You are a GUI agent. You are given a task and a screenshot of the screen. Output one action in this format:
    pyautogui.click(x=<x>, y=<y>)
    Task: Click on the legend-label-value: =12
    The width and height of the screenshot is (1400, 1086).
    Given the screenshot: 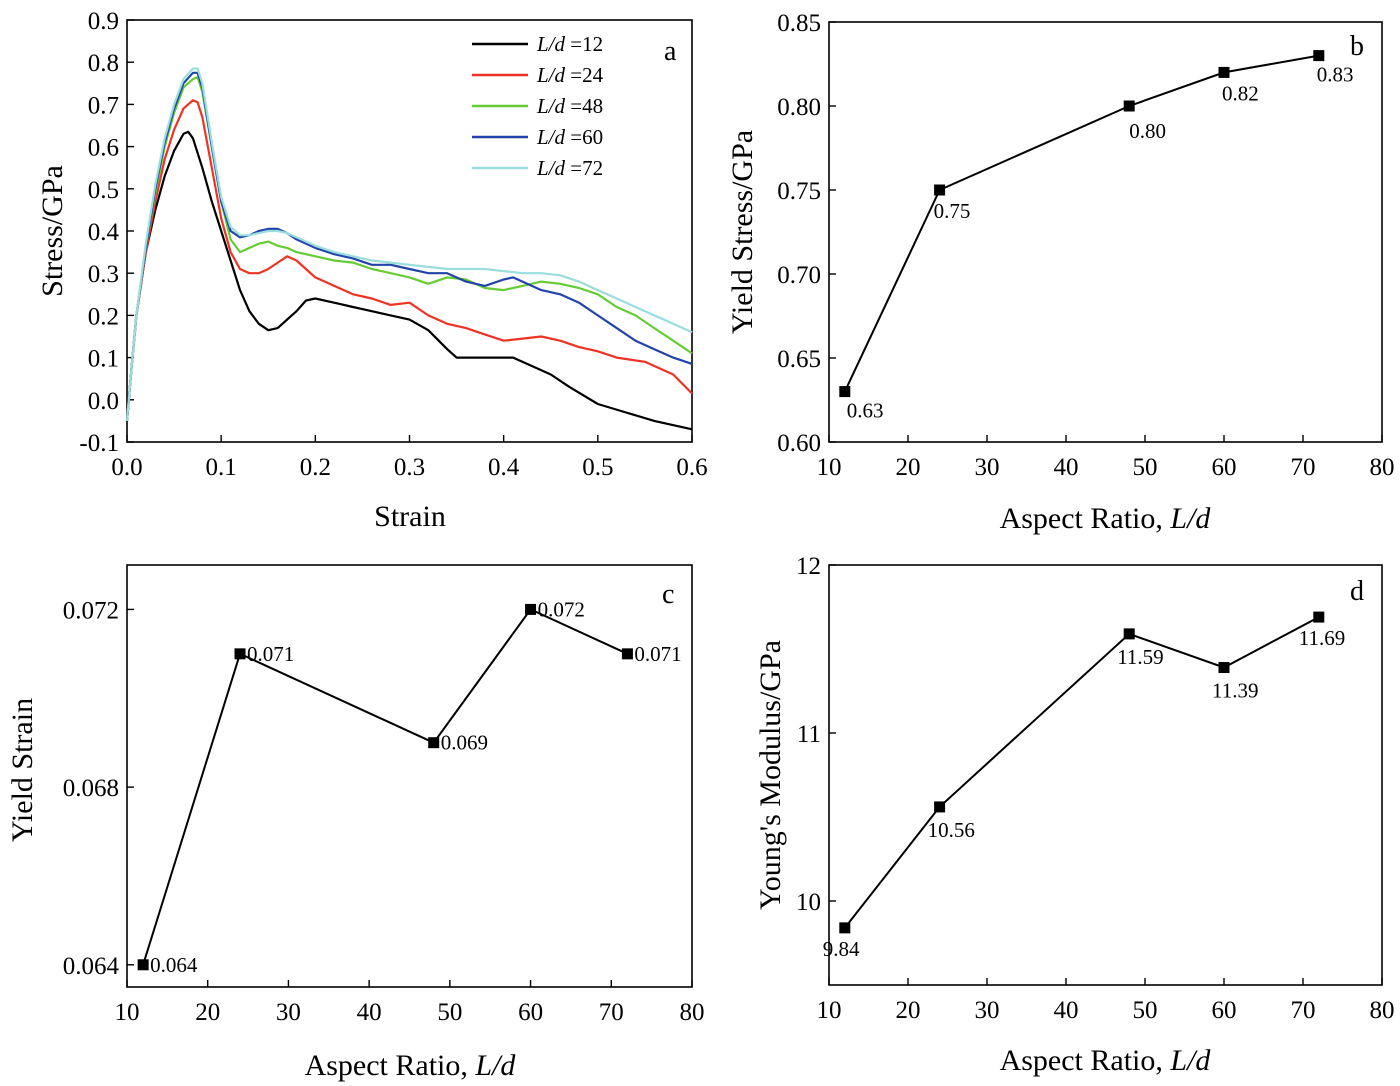 What is the action you would take?
    pyautogui.click(x=584, y=44)
    